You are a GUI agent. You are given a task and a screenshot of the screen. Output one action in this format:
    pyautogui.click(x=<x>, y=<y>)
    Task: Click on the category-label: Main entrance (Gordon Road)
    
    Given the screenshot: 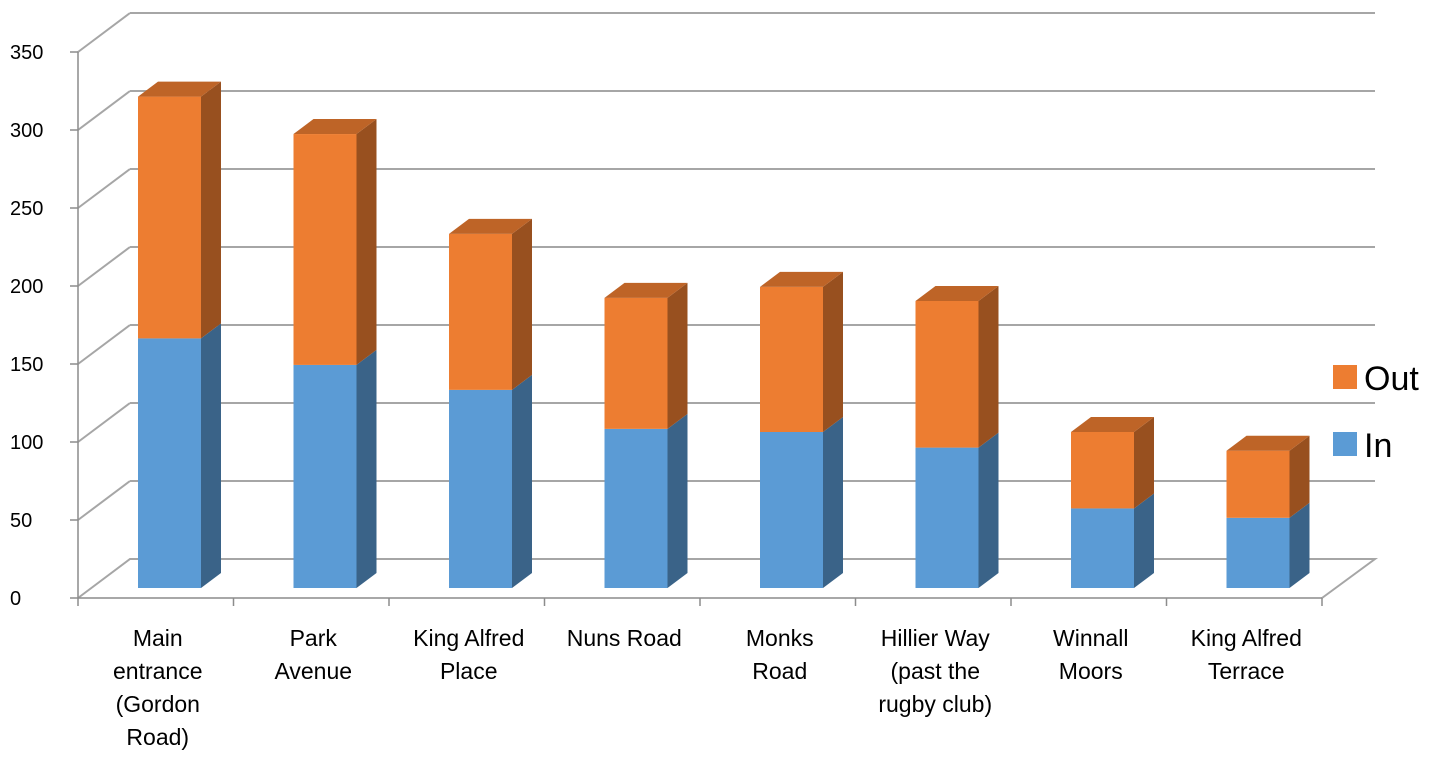 What is the action you would take?
    pyautogui.click(x=158, y=687)
    